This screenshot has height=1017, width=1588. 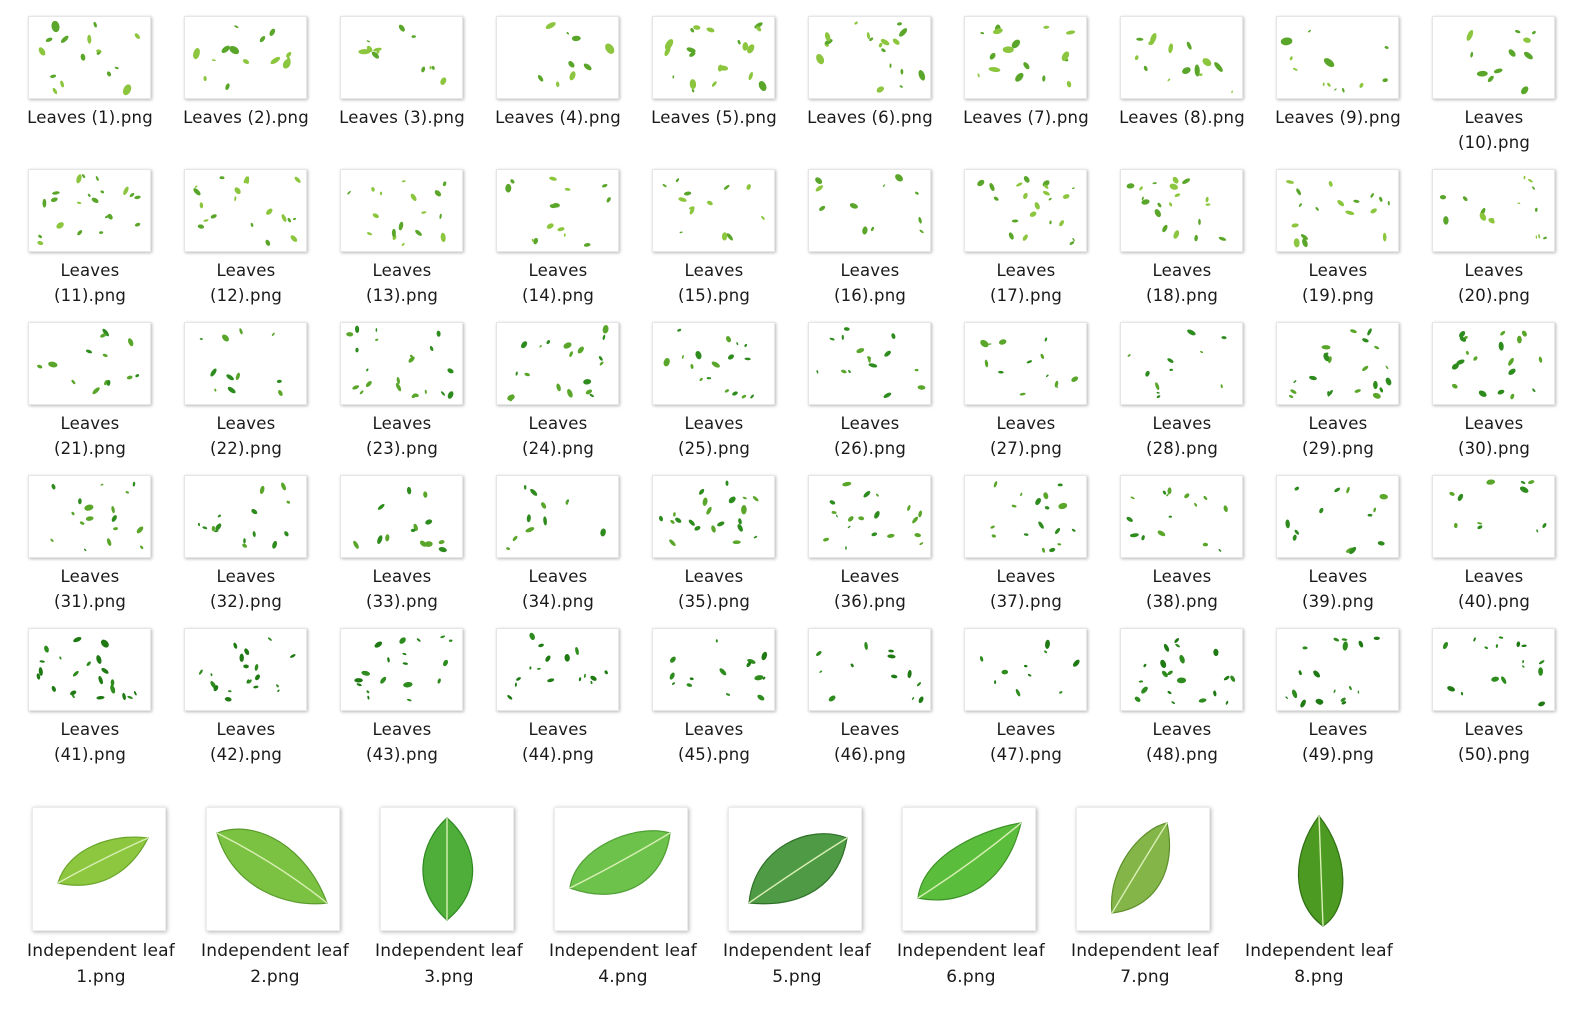 What do you see at coordinates (870, 547) in the screenshot?
I see `file-item: Leaves (36).png` at bounding box center [870, 547].